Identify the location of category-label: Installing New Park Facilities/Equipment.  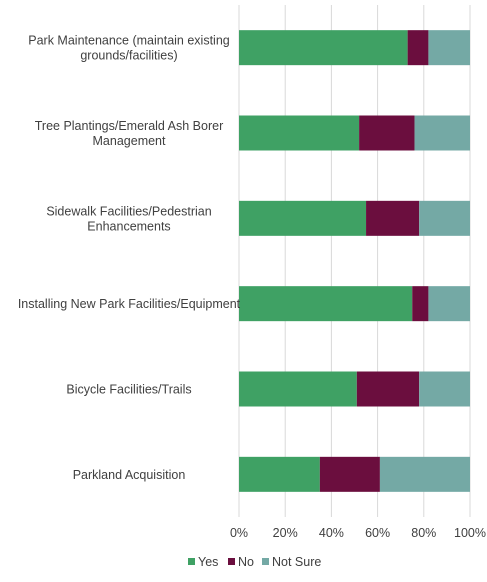
(129, 304).